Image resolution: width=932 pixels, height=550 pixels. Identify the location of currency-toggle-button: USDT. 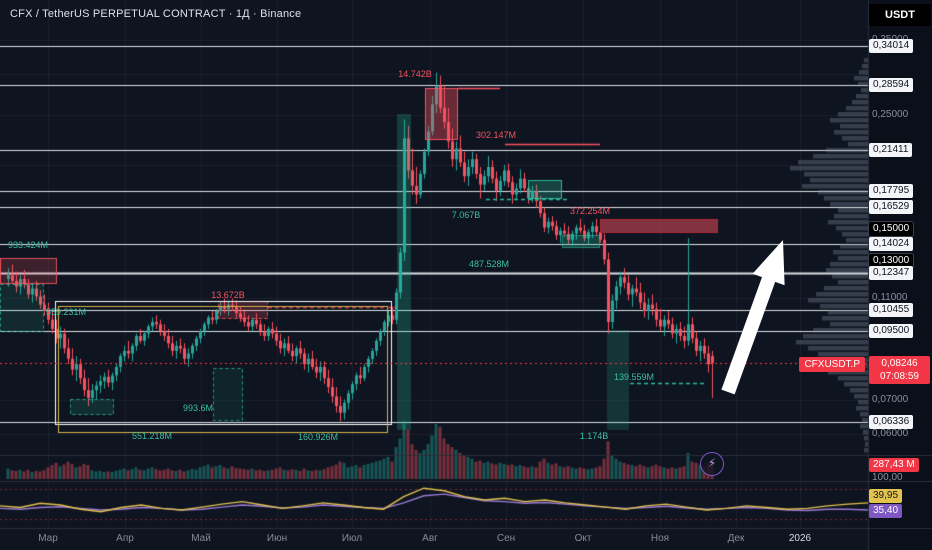
(900, 15).